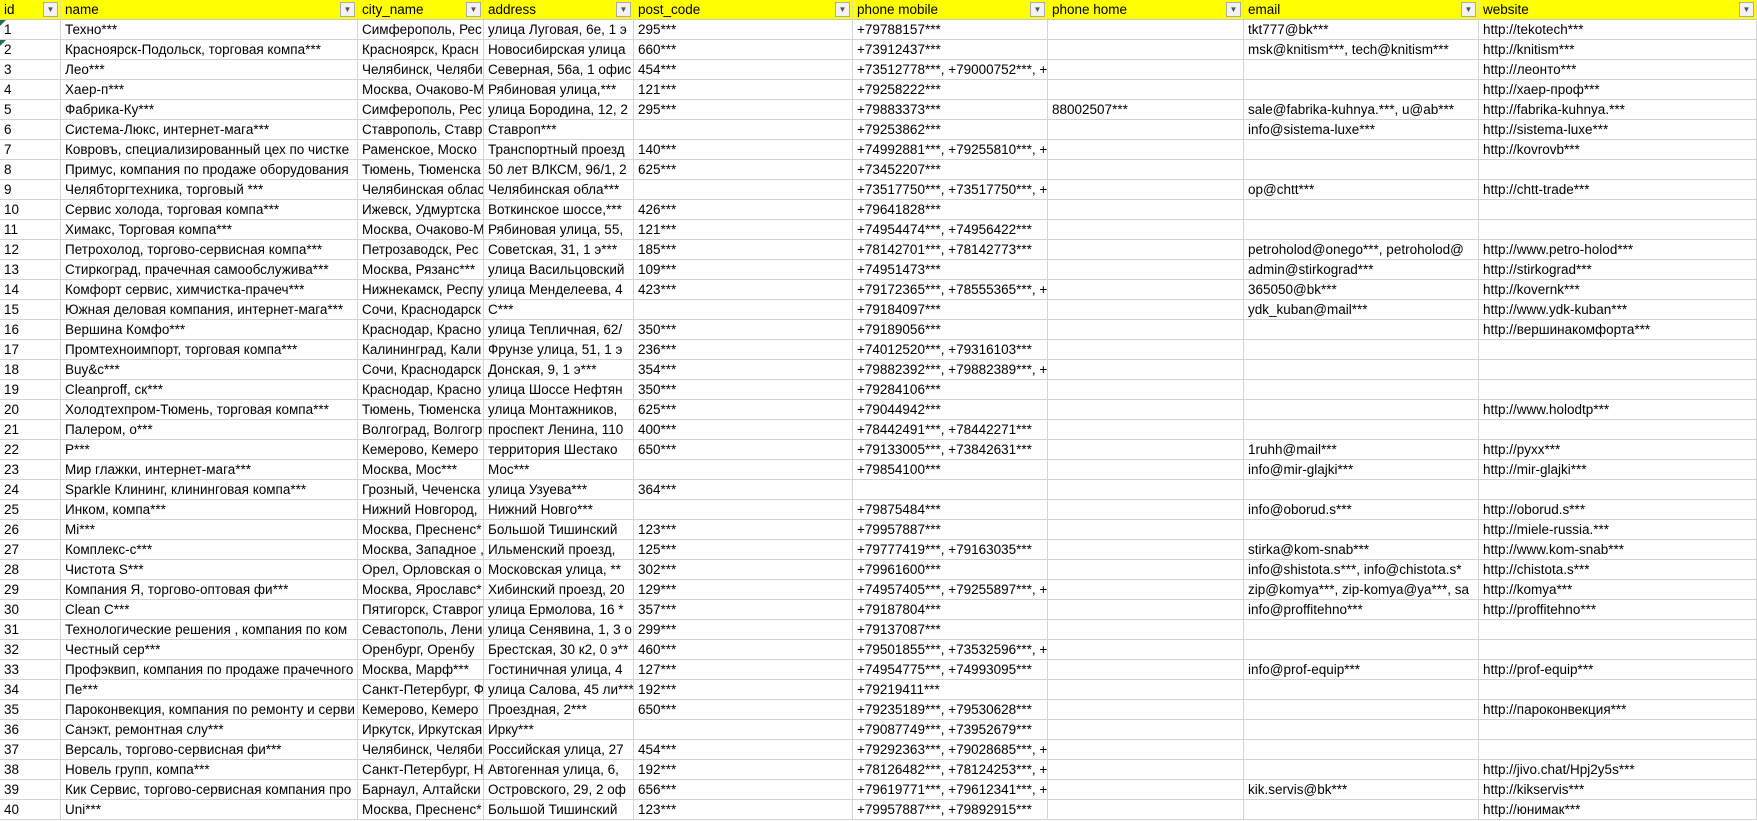 This screenshot has height=821, width=1757. What do you see at coordinates (30, 190) in the screenshot?
I see `cell-id: 9` at bounding box center [30, 190].